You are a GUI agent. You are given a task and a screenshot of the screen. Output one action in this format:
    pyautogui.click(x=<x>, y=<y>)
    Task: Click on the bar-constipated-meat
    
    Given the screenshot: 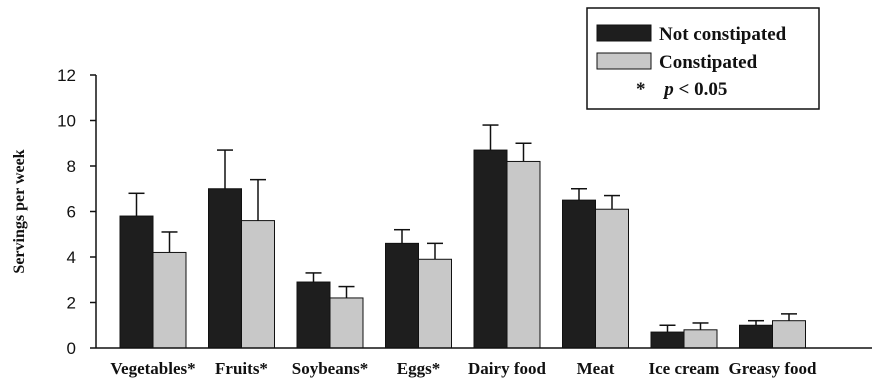 What is the action you would take?
    pyautogui.click(x=612, y=278)
    